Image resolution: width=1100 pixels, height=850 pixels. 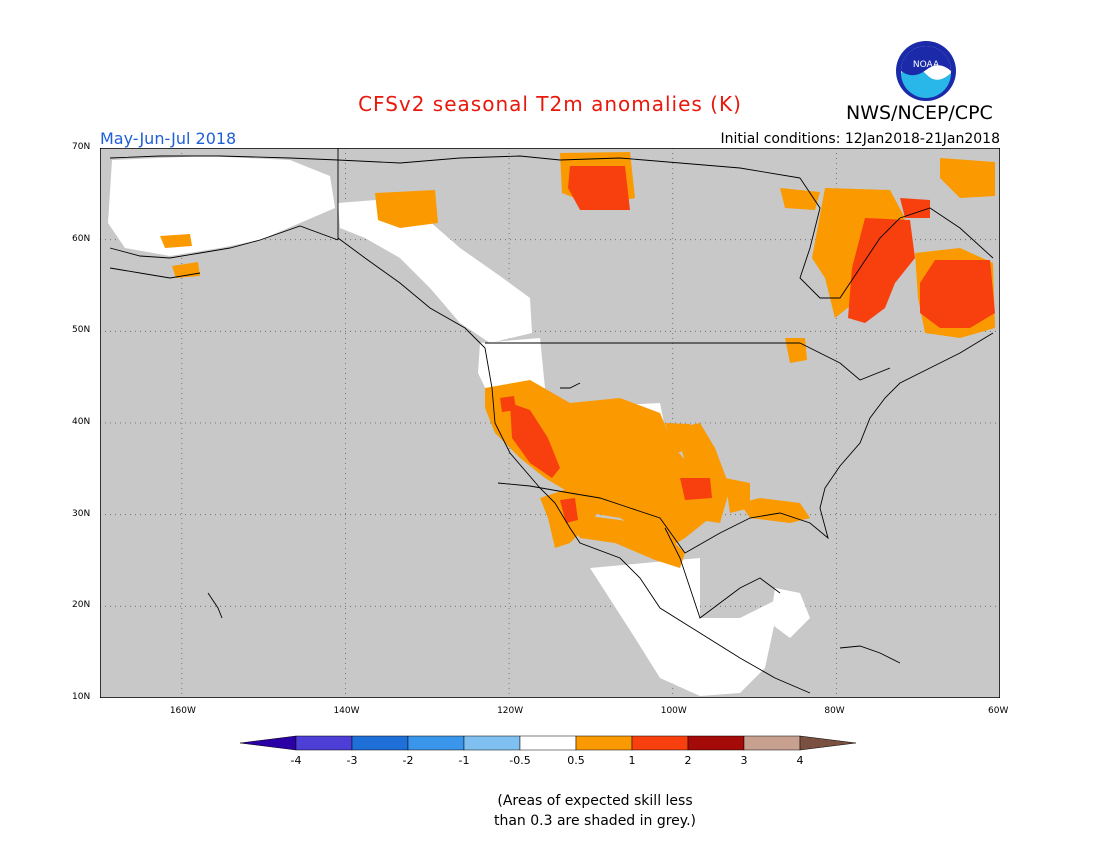 What do you see at coordinates (535, 440) in the screenshot?
I see `california-red` at bounding box center [535, 440].